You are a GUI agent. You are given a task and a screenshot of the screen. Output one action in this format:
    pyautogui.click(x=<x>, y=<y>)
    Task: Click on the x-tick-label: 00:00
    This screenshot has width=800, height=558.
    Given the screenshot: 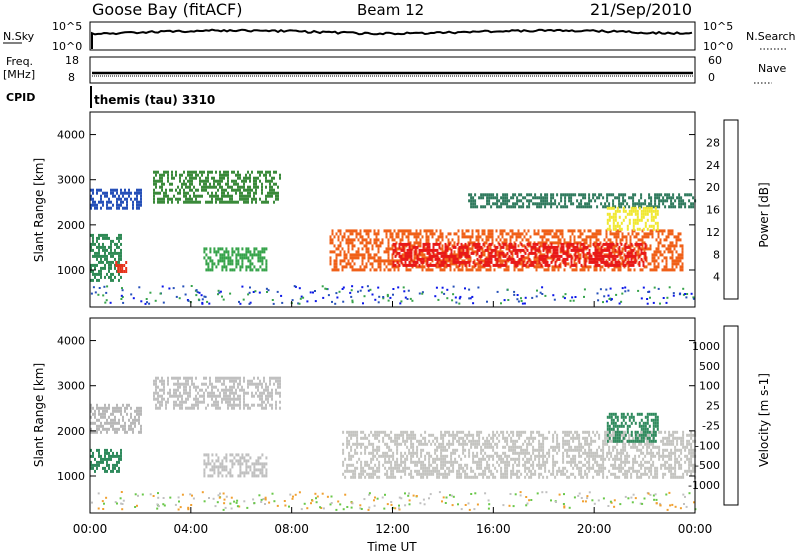 What is the action you would take?
    pyautogui.click(x=90, y=529)
    